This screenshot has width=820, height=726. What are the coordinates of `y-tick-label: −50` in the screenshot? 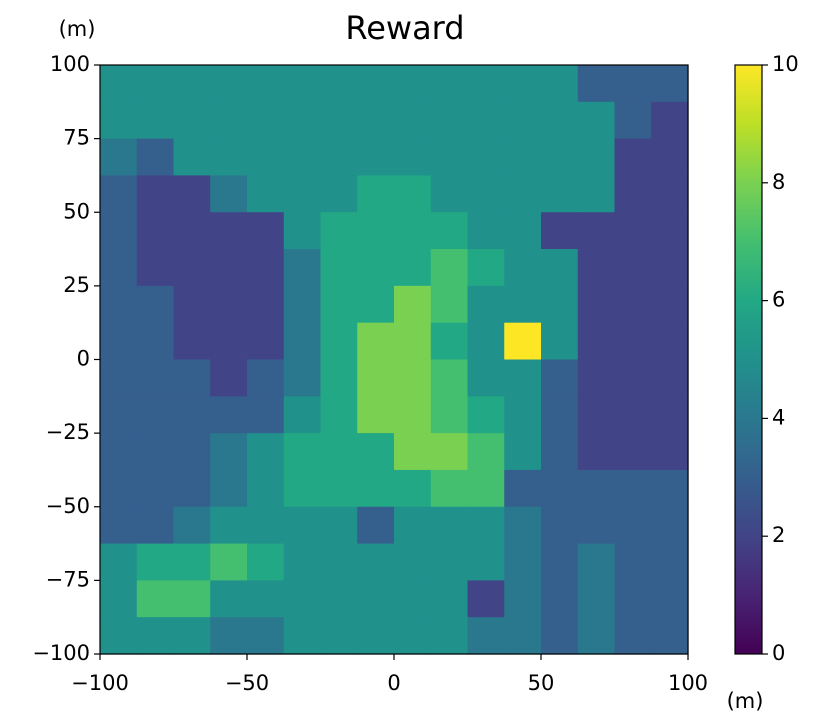 It's located at (68, 506).